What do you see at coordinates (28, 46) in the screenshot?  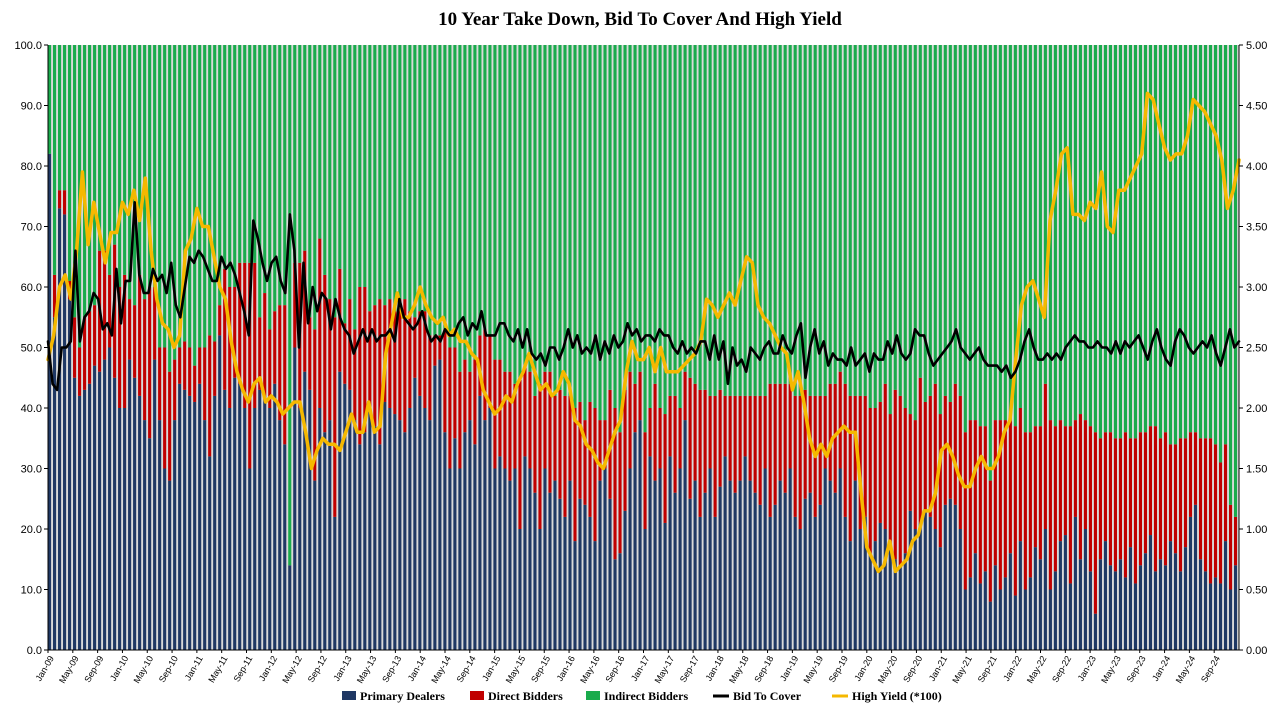 I see `y-tick-label-left: 100.0` at bounding box center [28, 46].